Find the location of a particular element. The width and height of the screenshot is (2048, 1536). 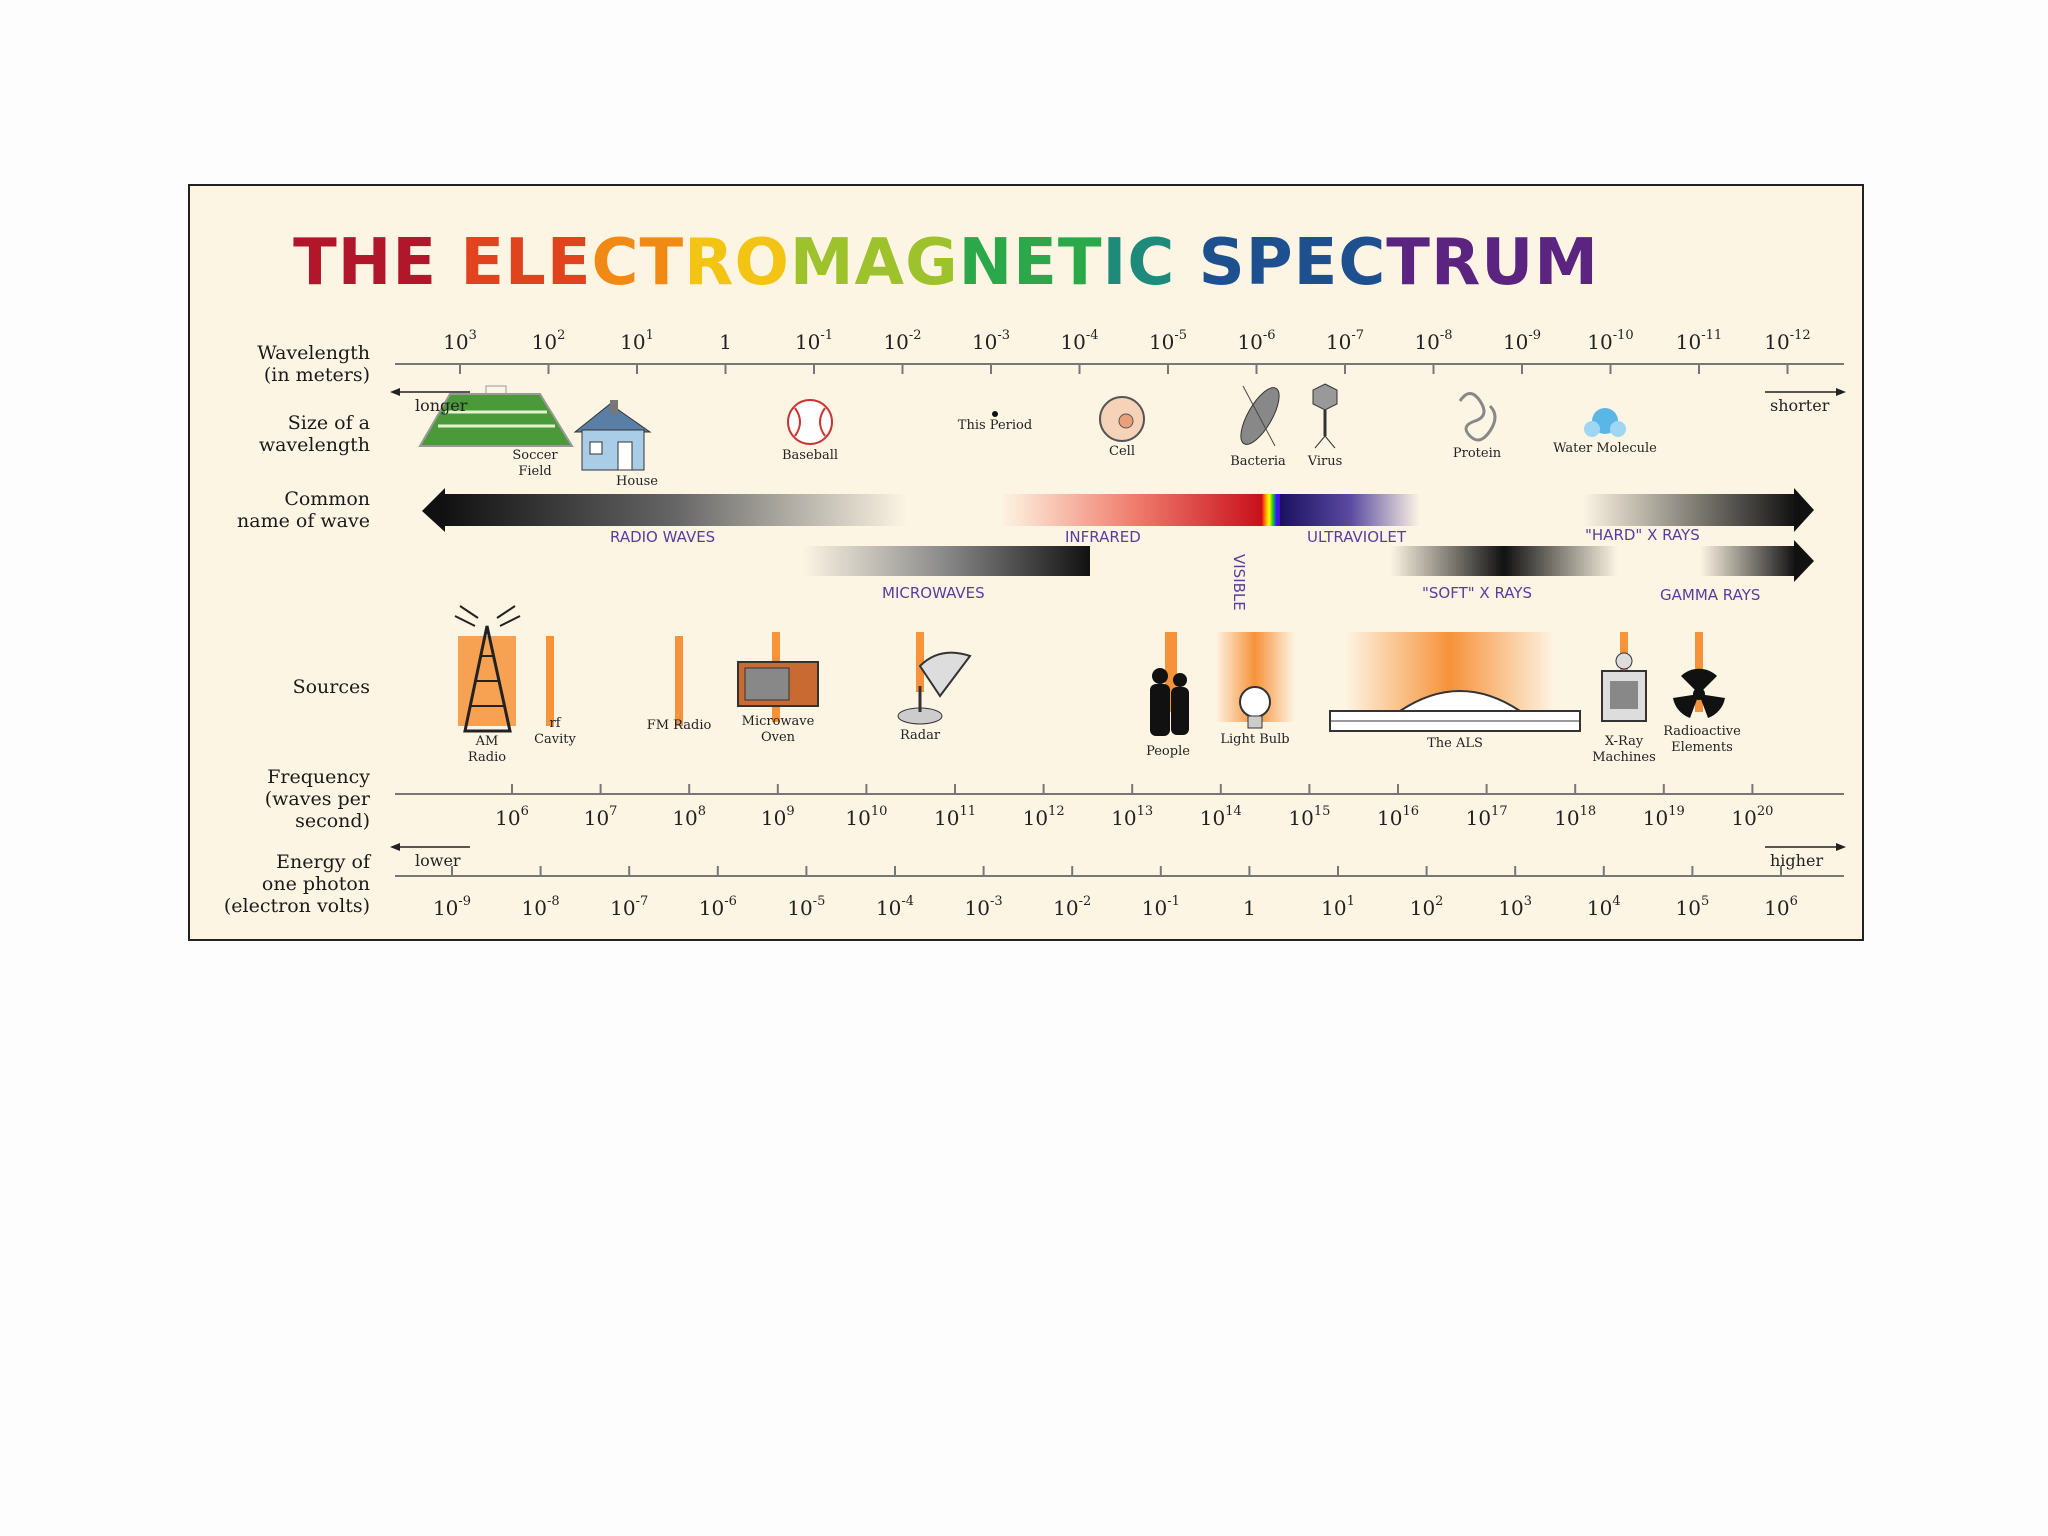

wavelength-tick-label: 10⁻¹¹ is located at coordinates (1699, 341).